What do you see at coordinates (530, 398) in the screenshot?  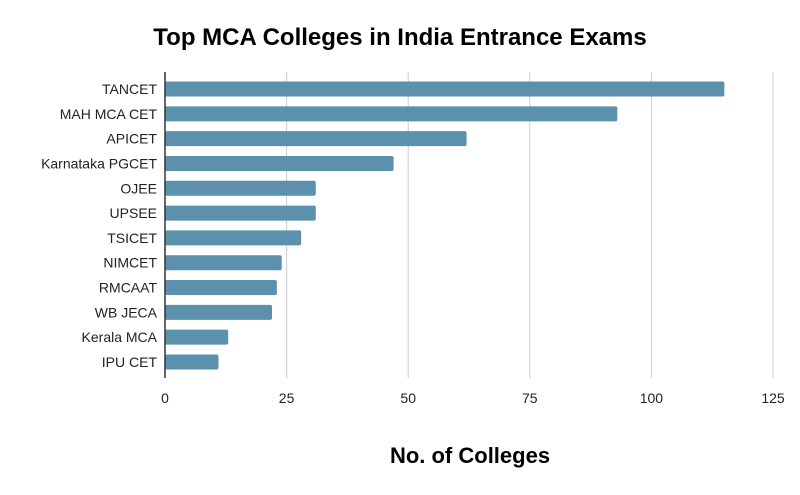 I see `x-tick-label: 75` at bounding box center [530, 398].